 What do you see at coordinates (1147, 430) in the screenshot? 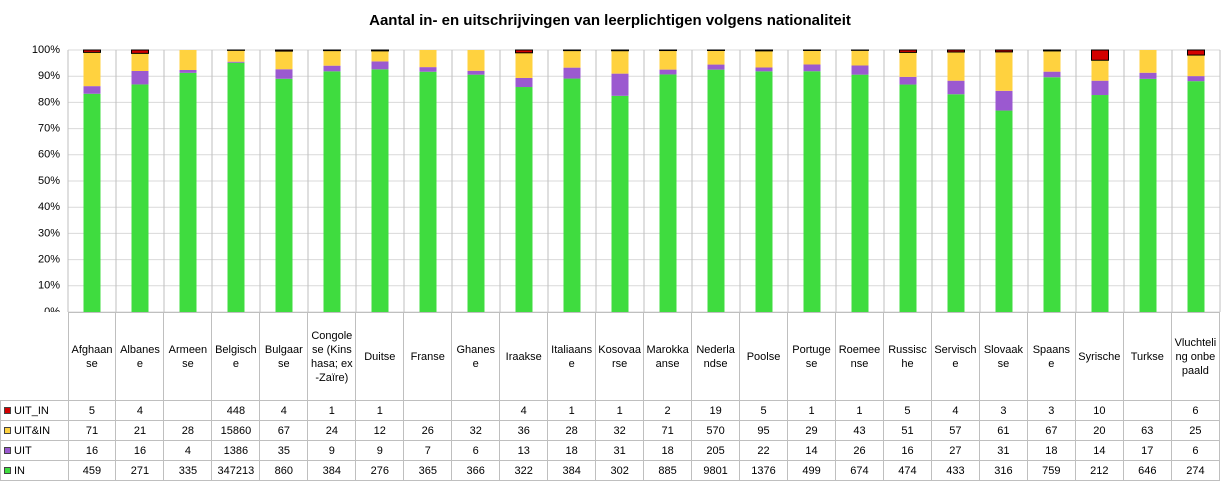
I see `data-cell: 63` at bounding box center [1147, 430].